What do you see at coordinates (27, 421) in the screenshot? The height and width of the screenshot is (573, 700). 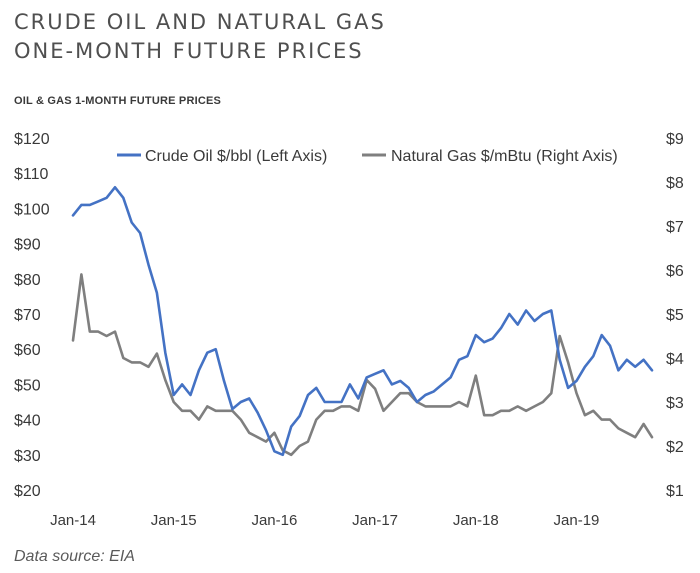 I see `left-axis-tick-label: $40` at bounding box center [27, 421].